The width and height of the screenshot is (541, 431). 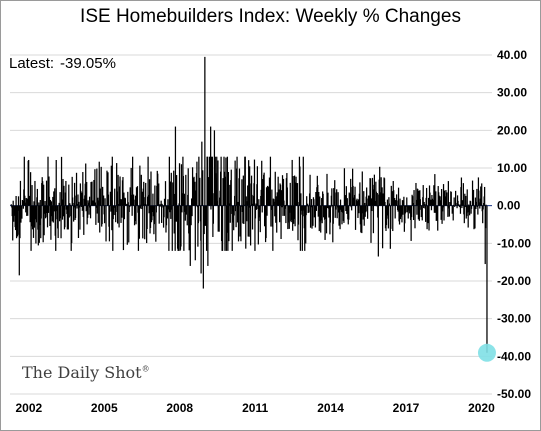 I want to click on y-tick-label: 40.00, so click(x=512, y=55).